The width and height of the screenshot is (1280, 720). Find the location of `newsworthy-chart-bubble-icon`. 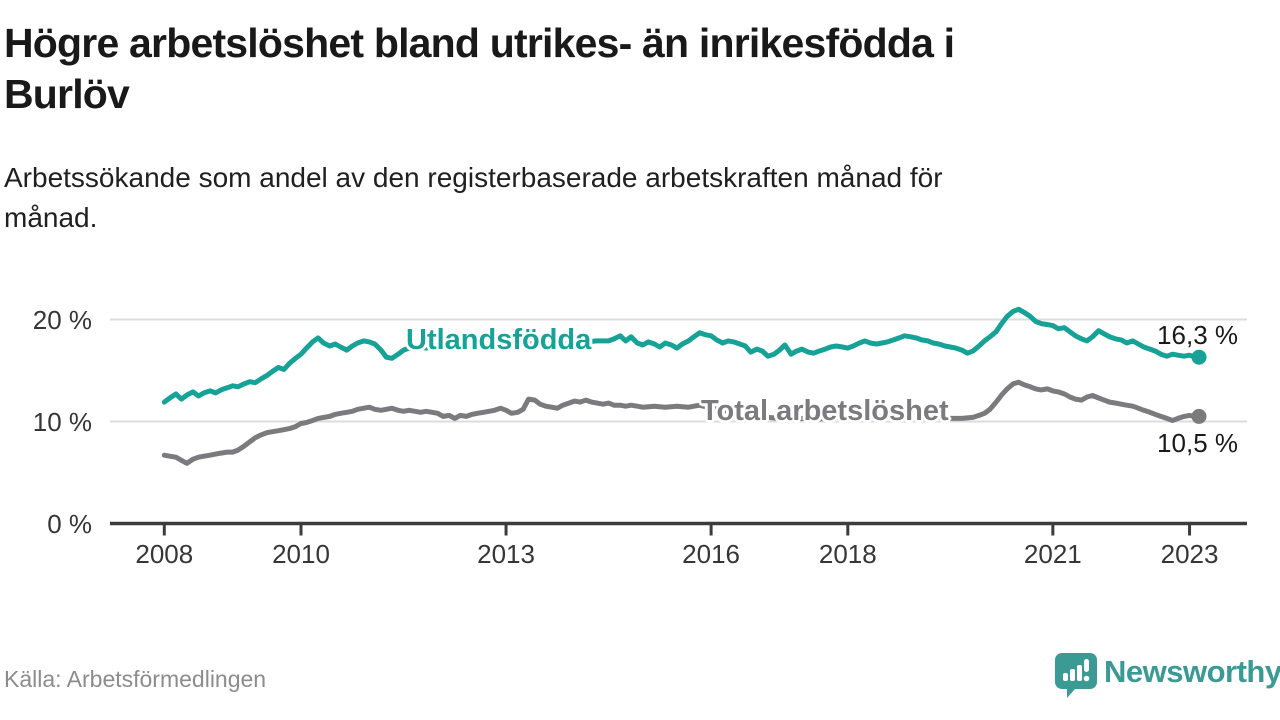

newsworthy-chart-bubble-icon is located at coordinates (1076, 675).